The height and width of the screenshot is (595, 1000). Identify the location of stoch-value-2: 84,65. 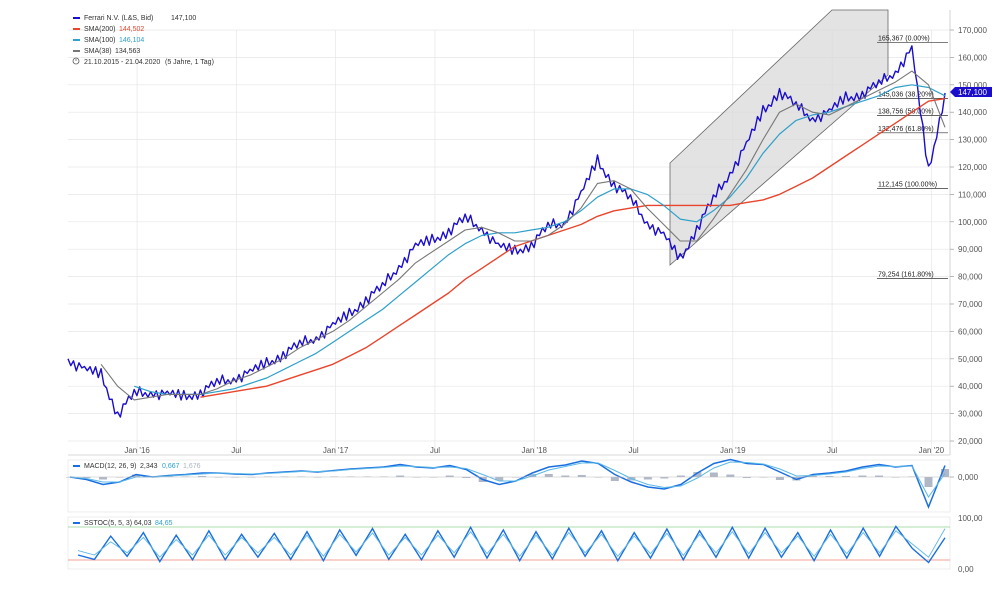
(164, 523).